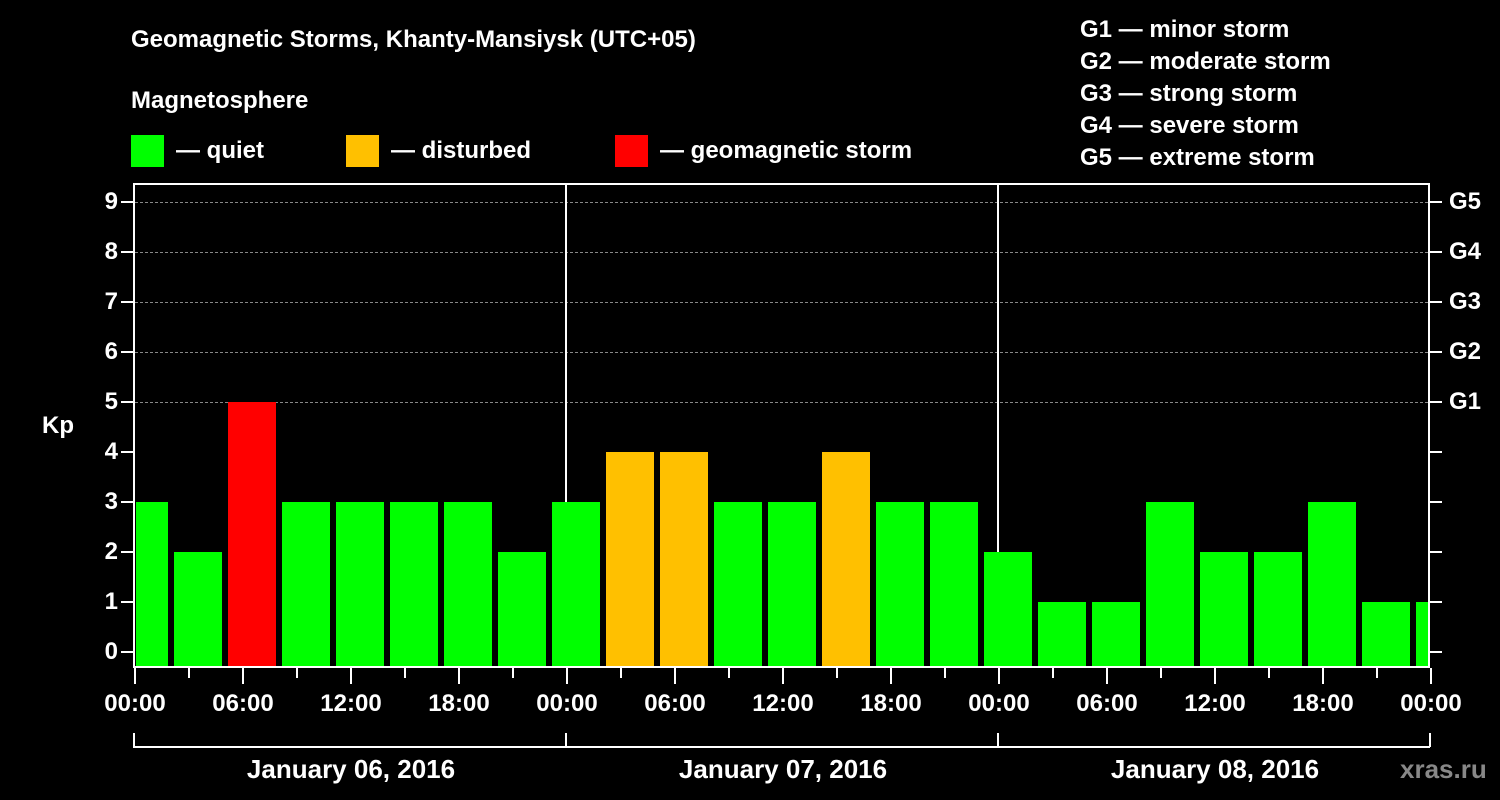 This screenshot has width=1500, height=800. What do you see at coordinates (1185, 29) in the screenshot?
I see `g1-legend: G1 — minor storm` at bounding box center [1185, 29].